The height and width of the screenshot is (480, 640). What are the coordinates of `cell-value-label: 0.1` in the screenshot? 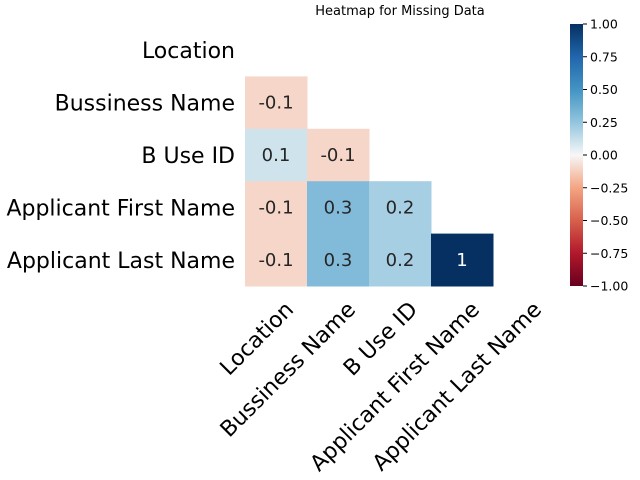 It's located at (276, 155).